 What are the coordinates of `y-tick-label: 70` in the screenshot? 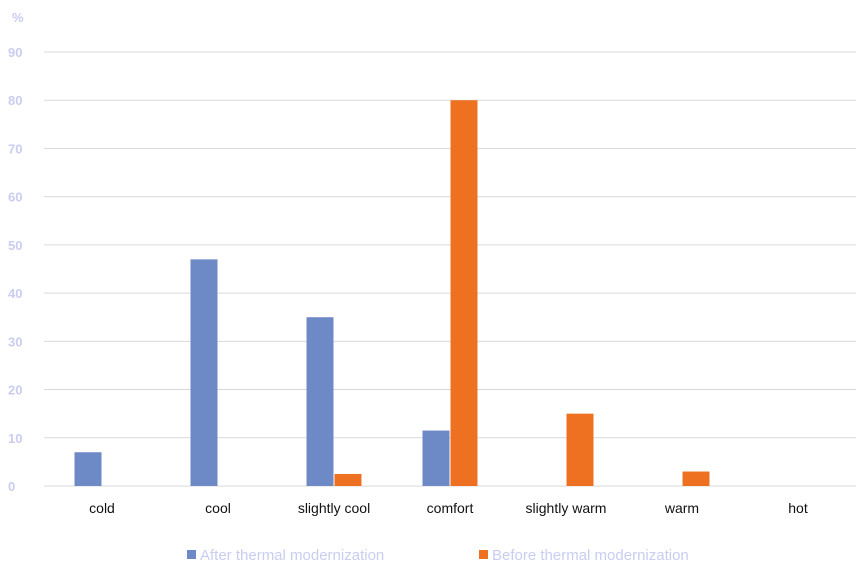 It's located at (15, 148).